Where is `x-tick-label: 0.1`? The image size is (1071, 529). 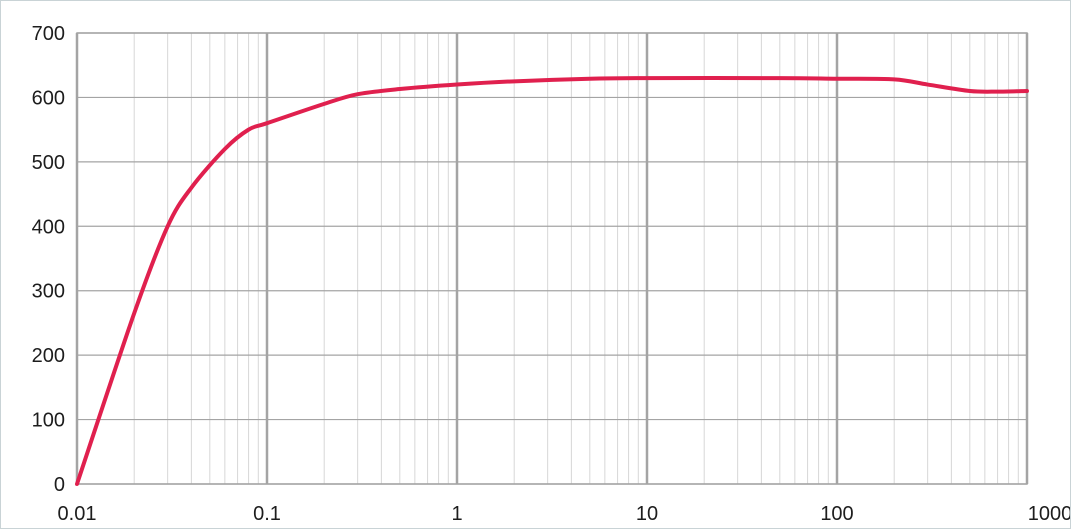 x-tick-label: 0.1 is located at coordinates (267, 514).